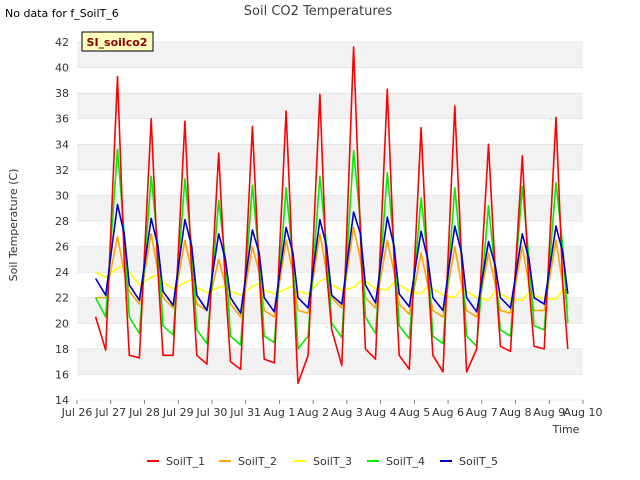  What do you see at coordinates (77, 412) in the screenshot?
I see `x-tick-label: Jul 26` at bounding box center [77, 412].